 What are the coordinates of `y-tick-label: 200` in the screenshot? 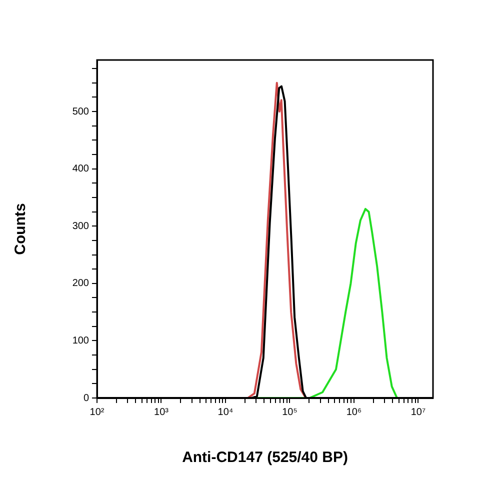 It's located at (81, 284).